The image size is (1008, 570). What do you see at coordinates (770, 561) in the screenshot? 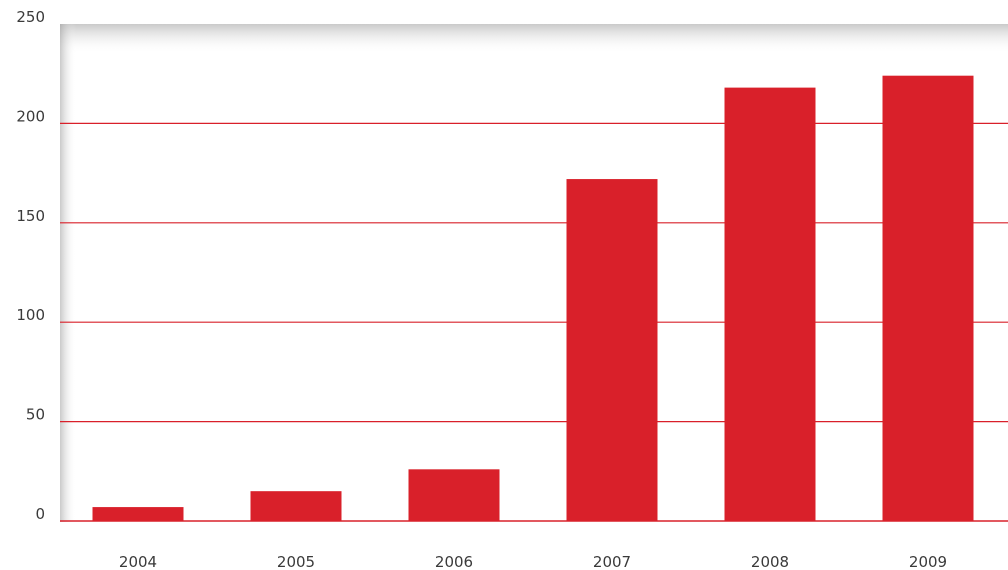
I see `x-tick-label: 2008` at bounding box center [770, 561].